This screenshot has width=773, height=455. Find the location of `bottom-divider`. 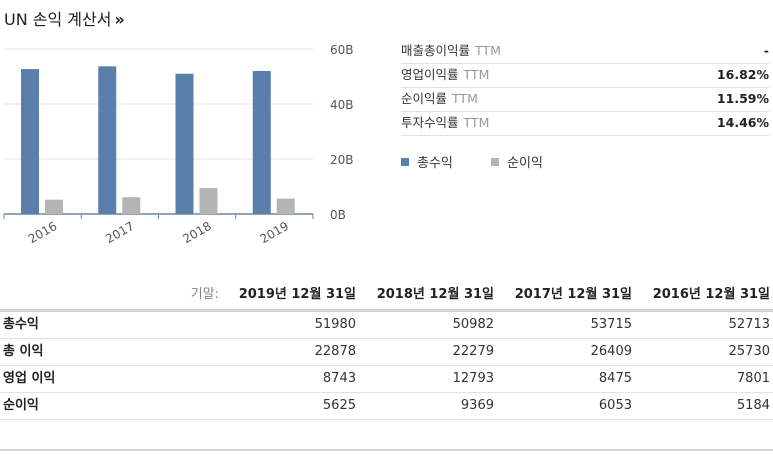

bottom-divider is located at coordinates (386, 450).